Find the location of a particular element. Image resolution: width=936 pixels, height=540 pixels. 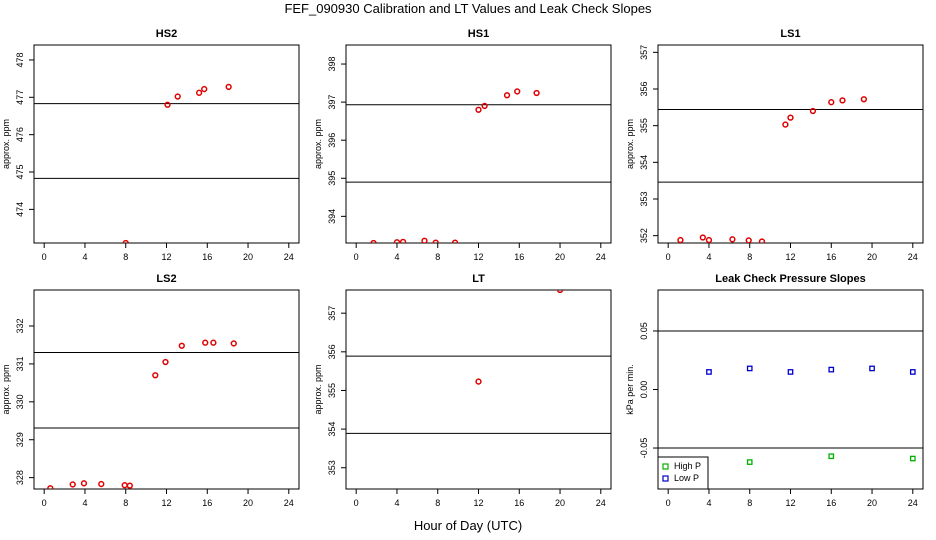

y-tick-label: 332 is located at coordinates (20, 325).